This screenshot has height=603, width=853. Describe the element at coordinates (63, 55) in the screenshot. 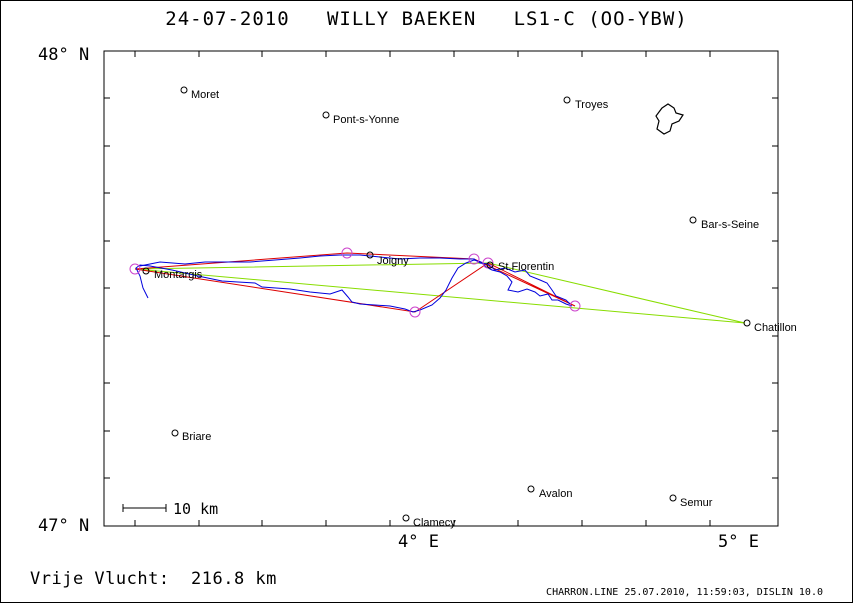

I see `lat-top-label: 48° N` at that location.